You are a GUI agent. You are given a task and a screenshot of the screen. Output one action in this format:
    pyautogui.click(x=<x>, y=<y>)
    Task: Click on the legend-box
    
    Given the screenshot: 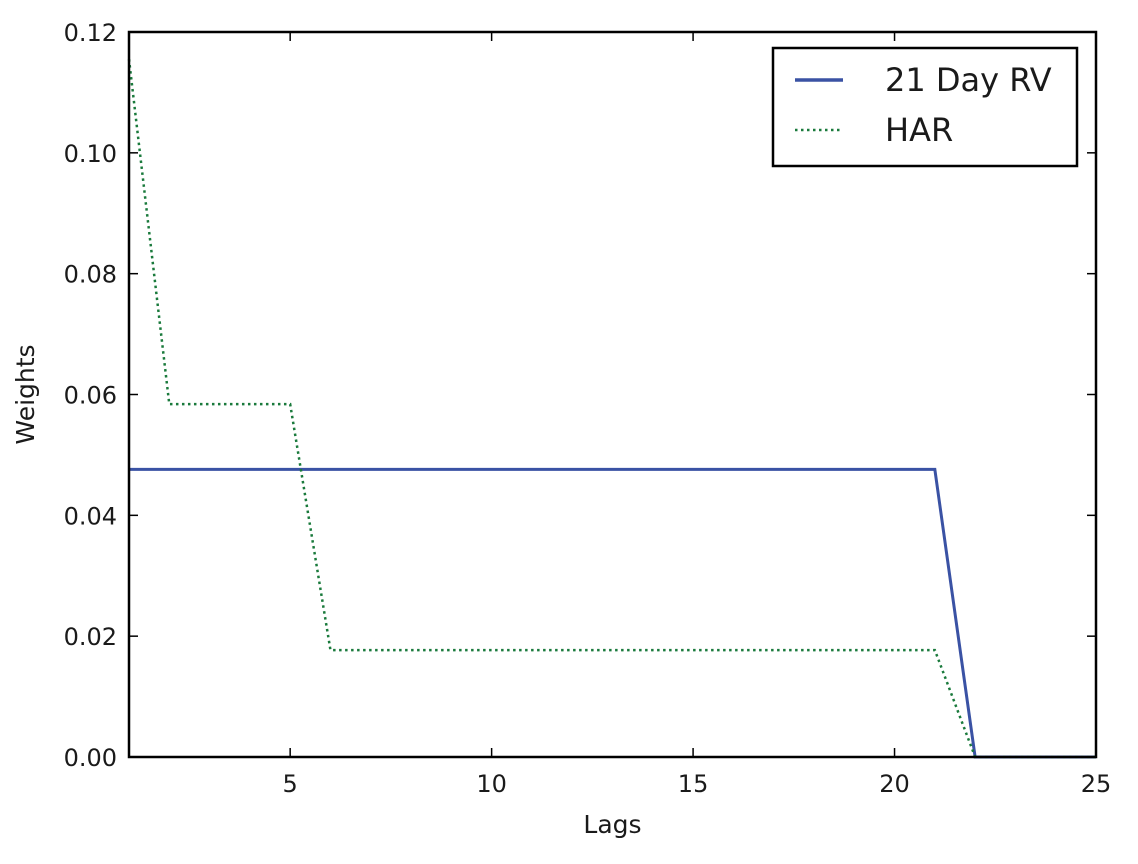 What is the action you would take?
    pyautogui.click(x=925, y=107)
    